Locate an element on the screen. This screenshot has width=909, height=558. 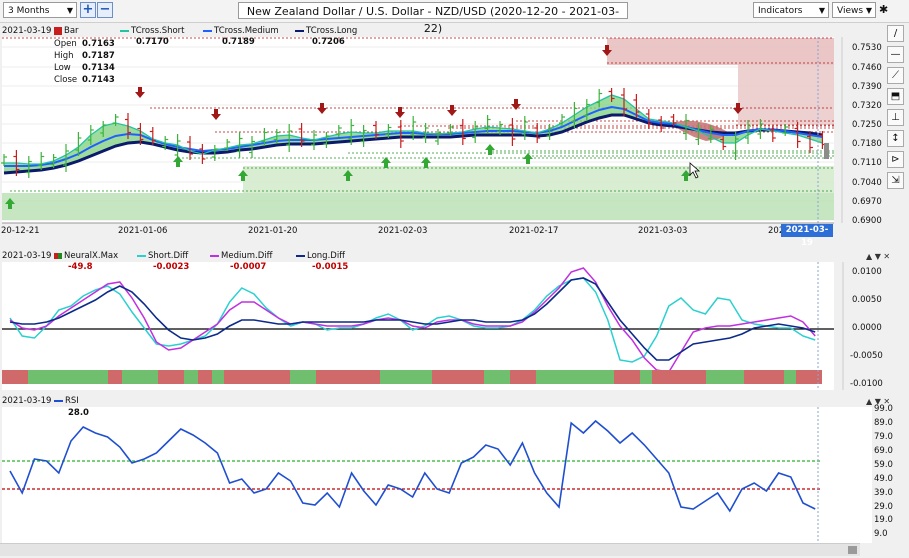
rectangle-tool-button: ⬒ is located at coordinates (895, 96).